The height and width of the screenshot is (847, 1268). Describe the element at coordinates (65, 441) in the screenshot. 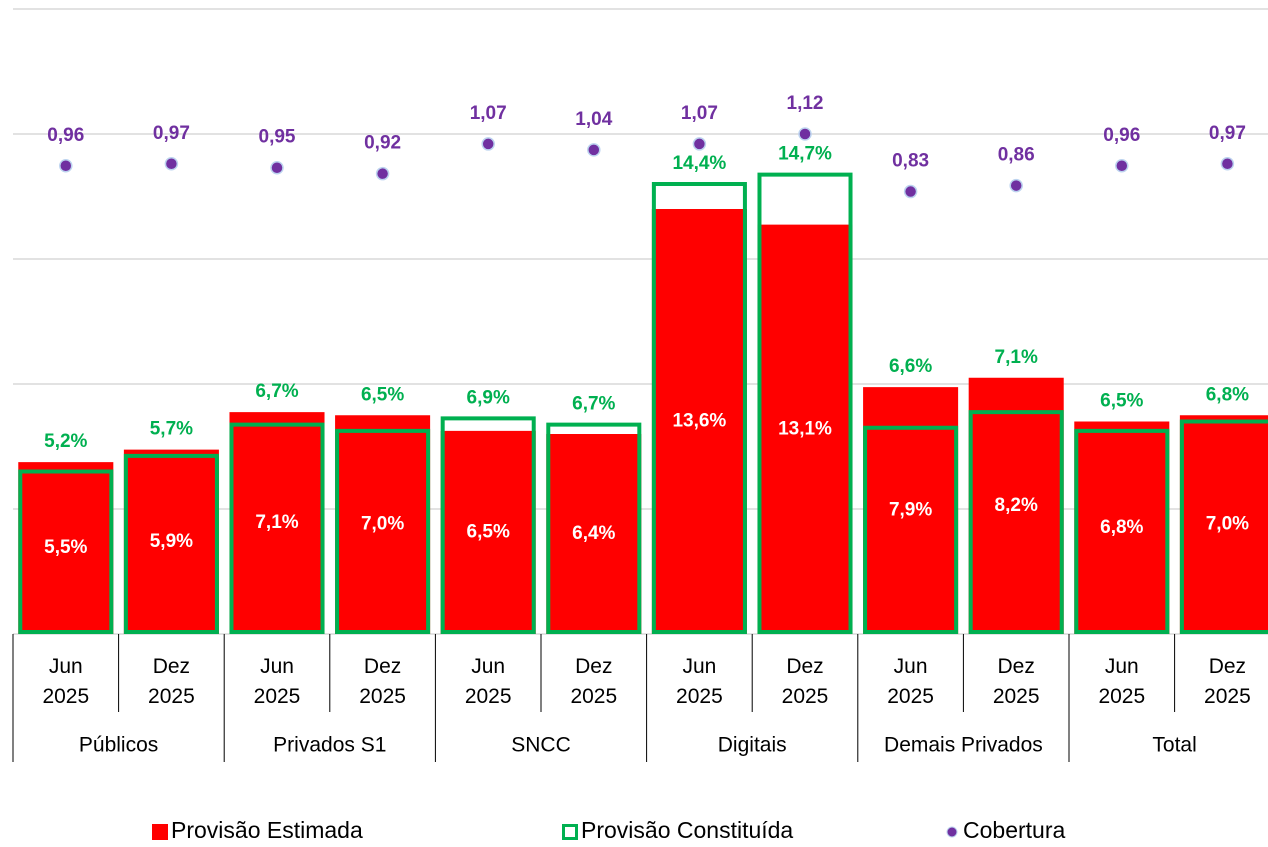

I see `value-label: 5,2%` at that location.